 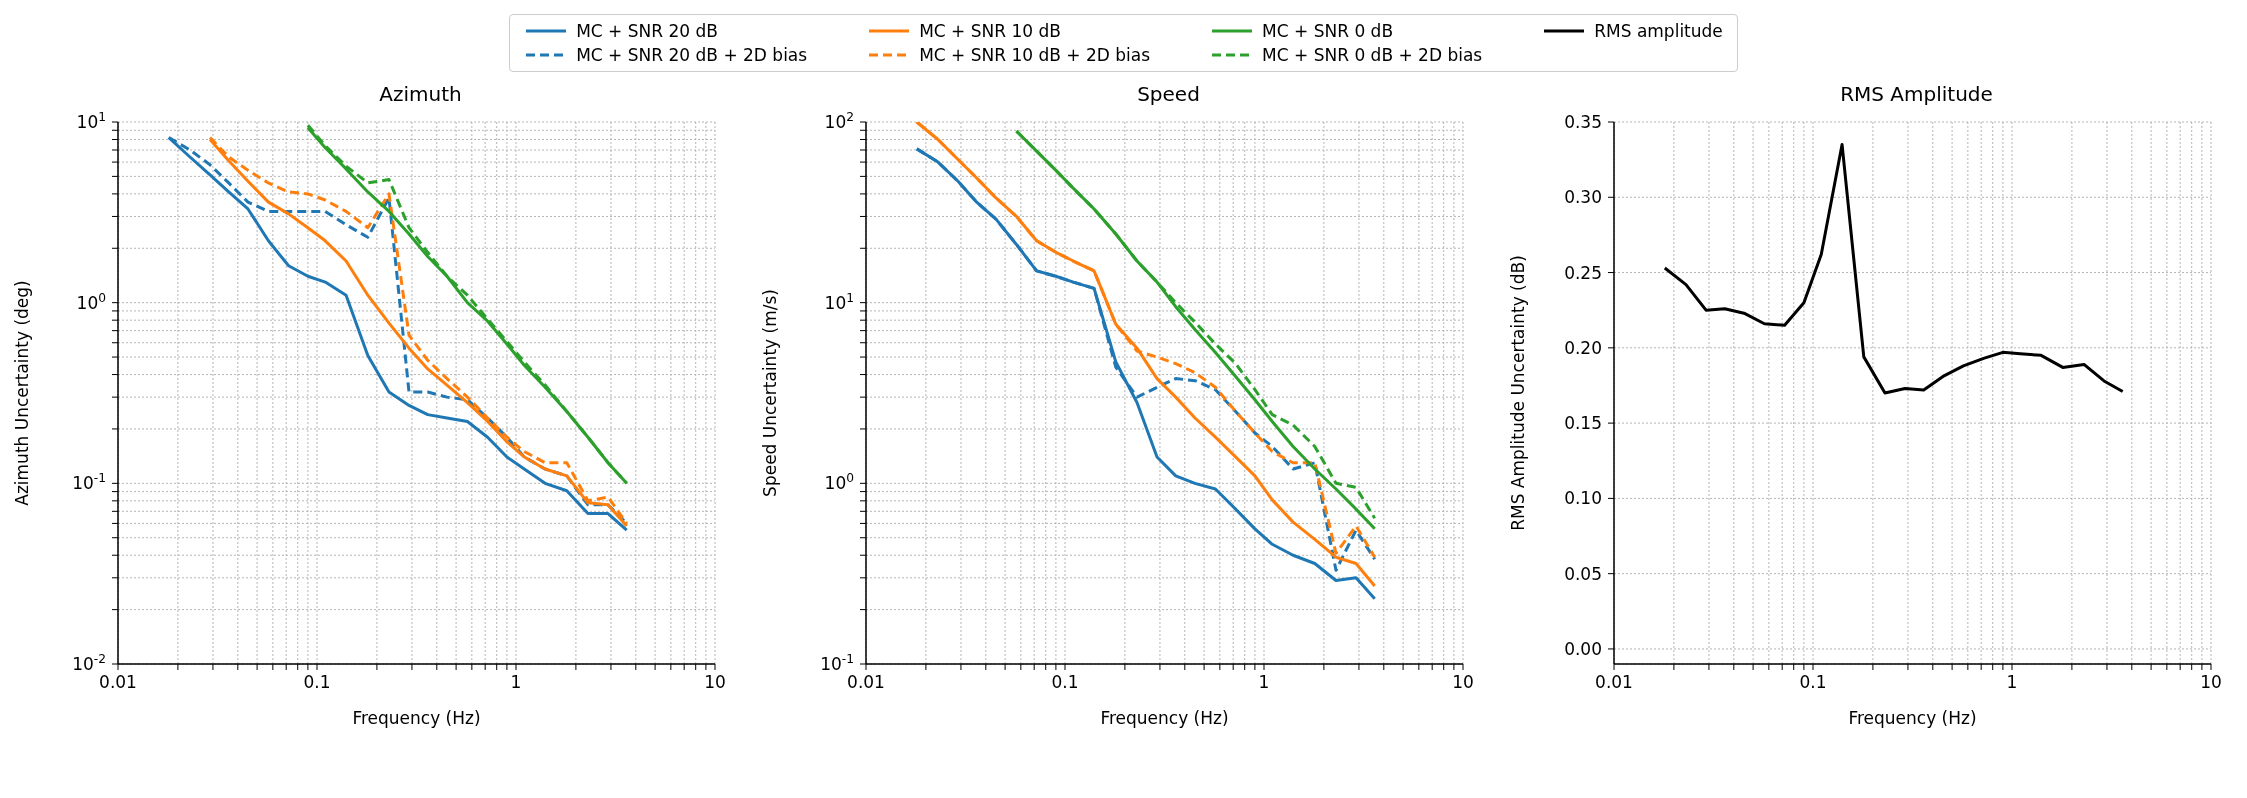 What do you see at coordinates (1583, 272) in the screenshot?
I see `y-tick-label: 0.25` at bounding box center [1583, 272].